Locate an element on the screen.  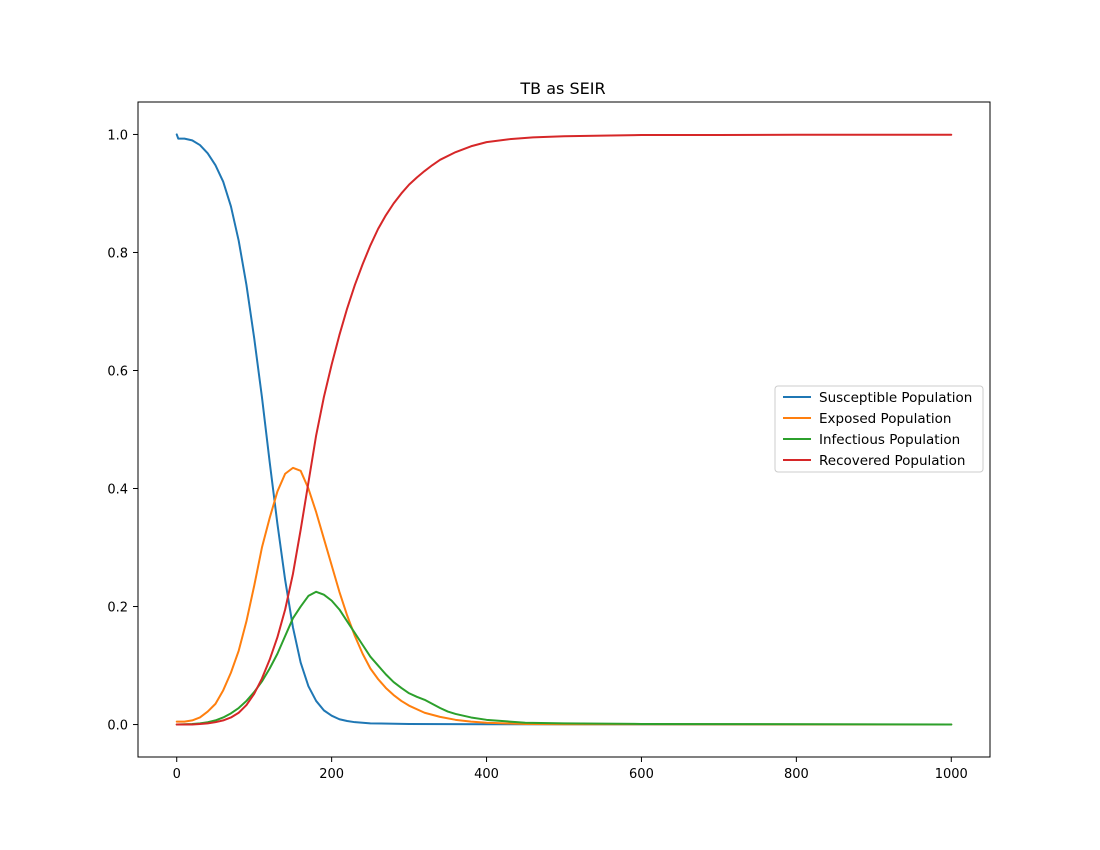
y-tick-label: 0.4 is located at coordinates (117, 490).